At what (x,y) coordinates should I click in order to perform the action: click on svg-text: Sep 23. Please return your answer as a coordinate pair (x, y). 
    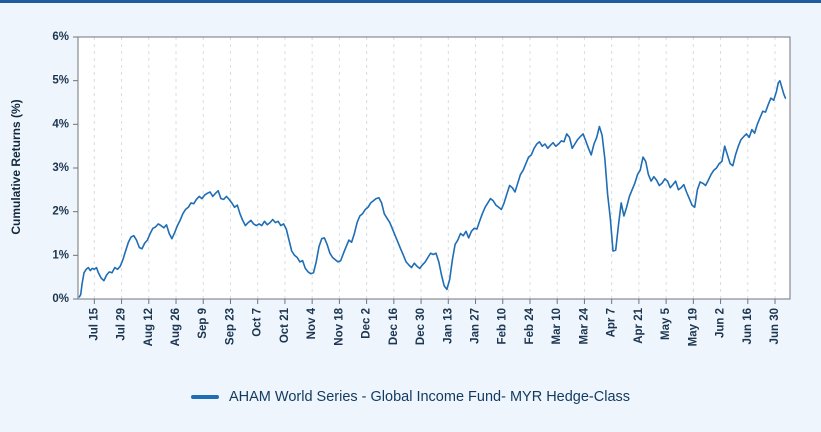
    Looking at the image, I should click on (230, 326).